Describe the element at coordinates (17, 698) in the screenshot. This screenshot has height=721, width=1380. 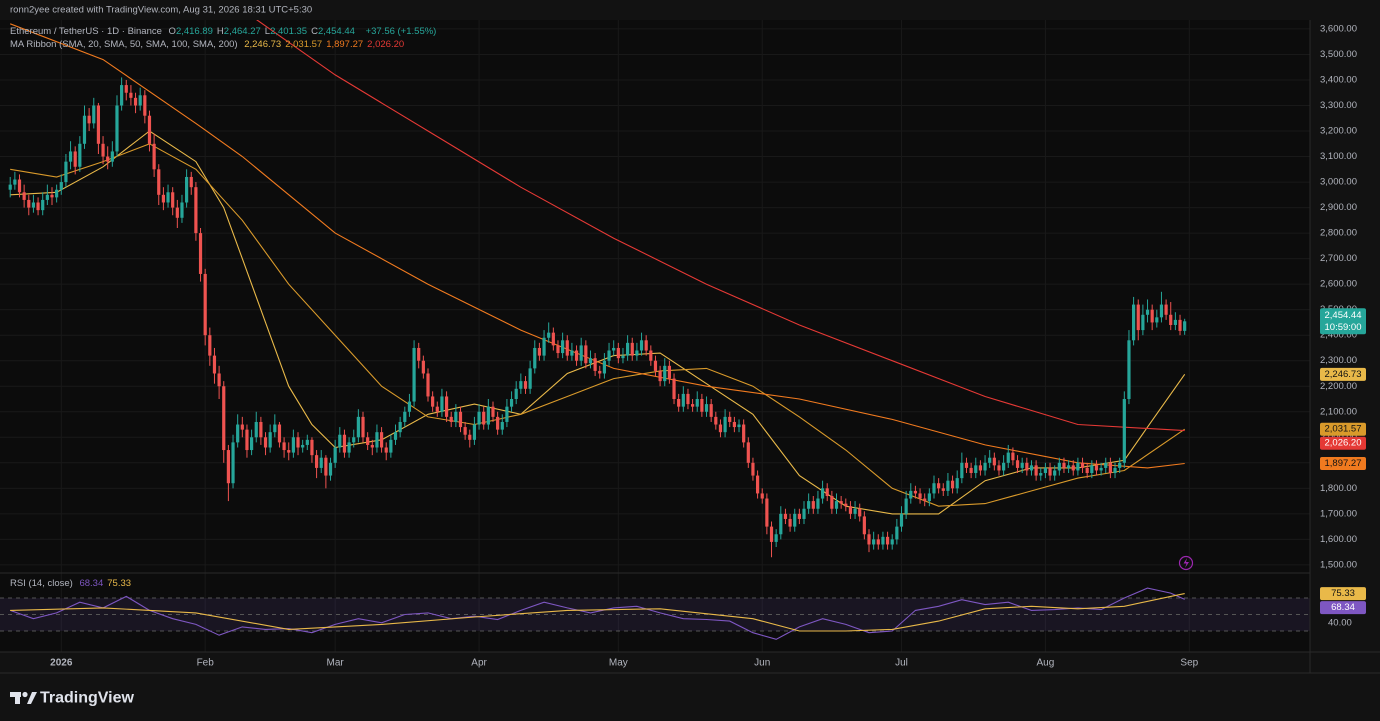
I see `logo-part` at that location.